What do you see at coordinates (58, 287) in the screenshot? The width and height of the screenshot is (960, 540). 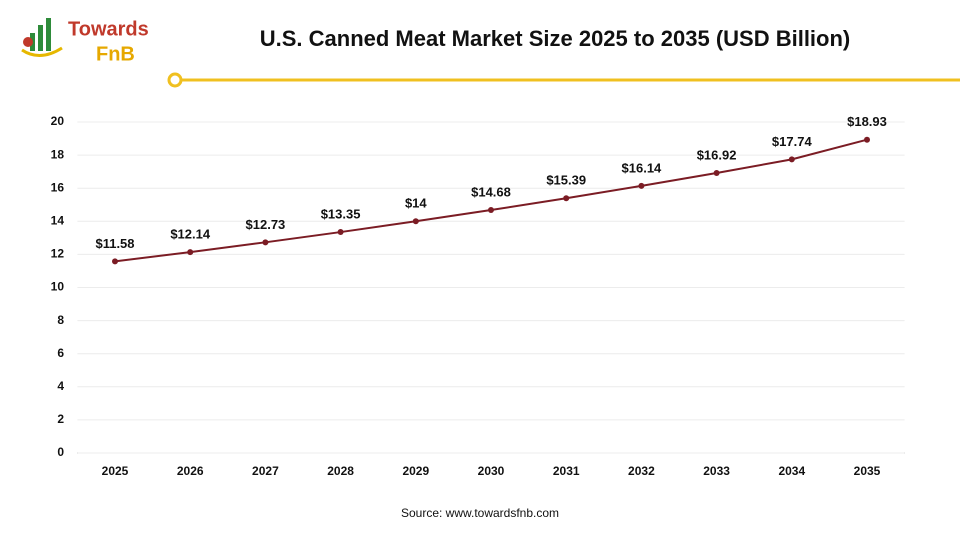 I see `y-tick-label: 10` at bounding box center [58, 287].